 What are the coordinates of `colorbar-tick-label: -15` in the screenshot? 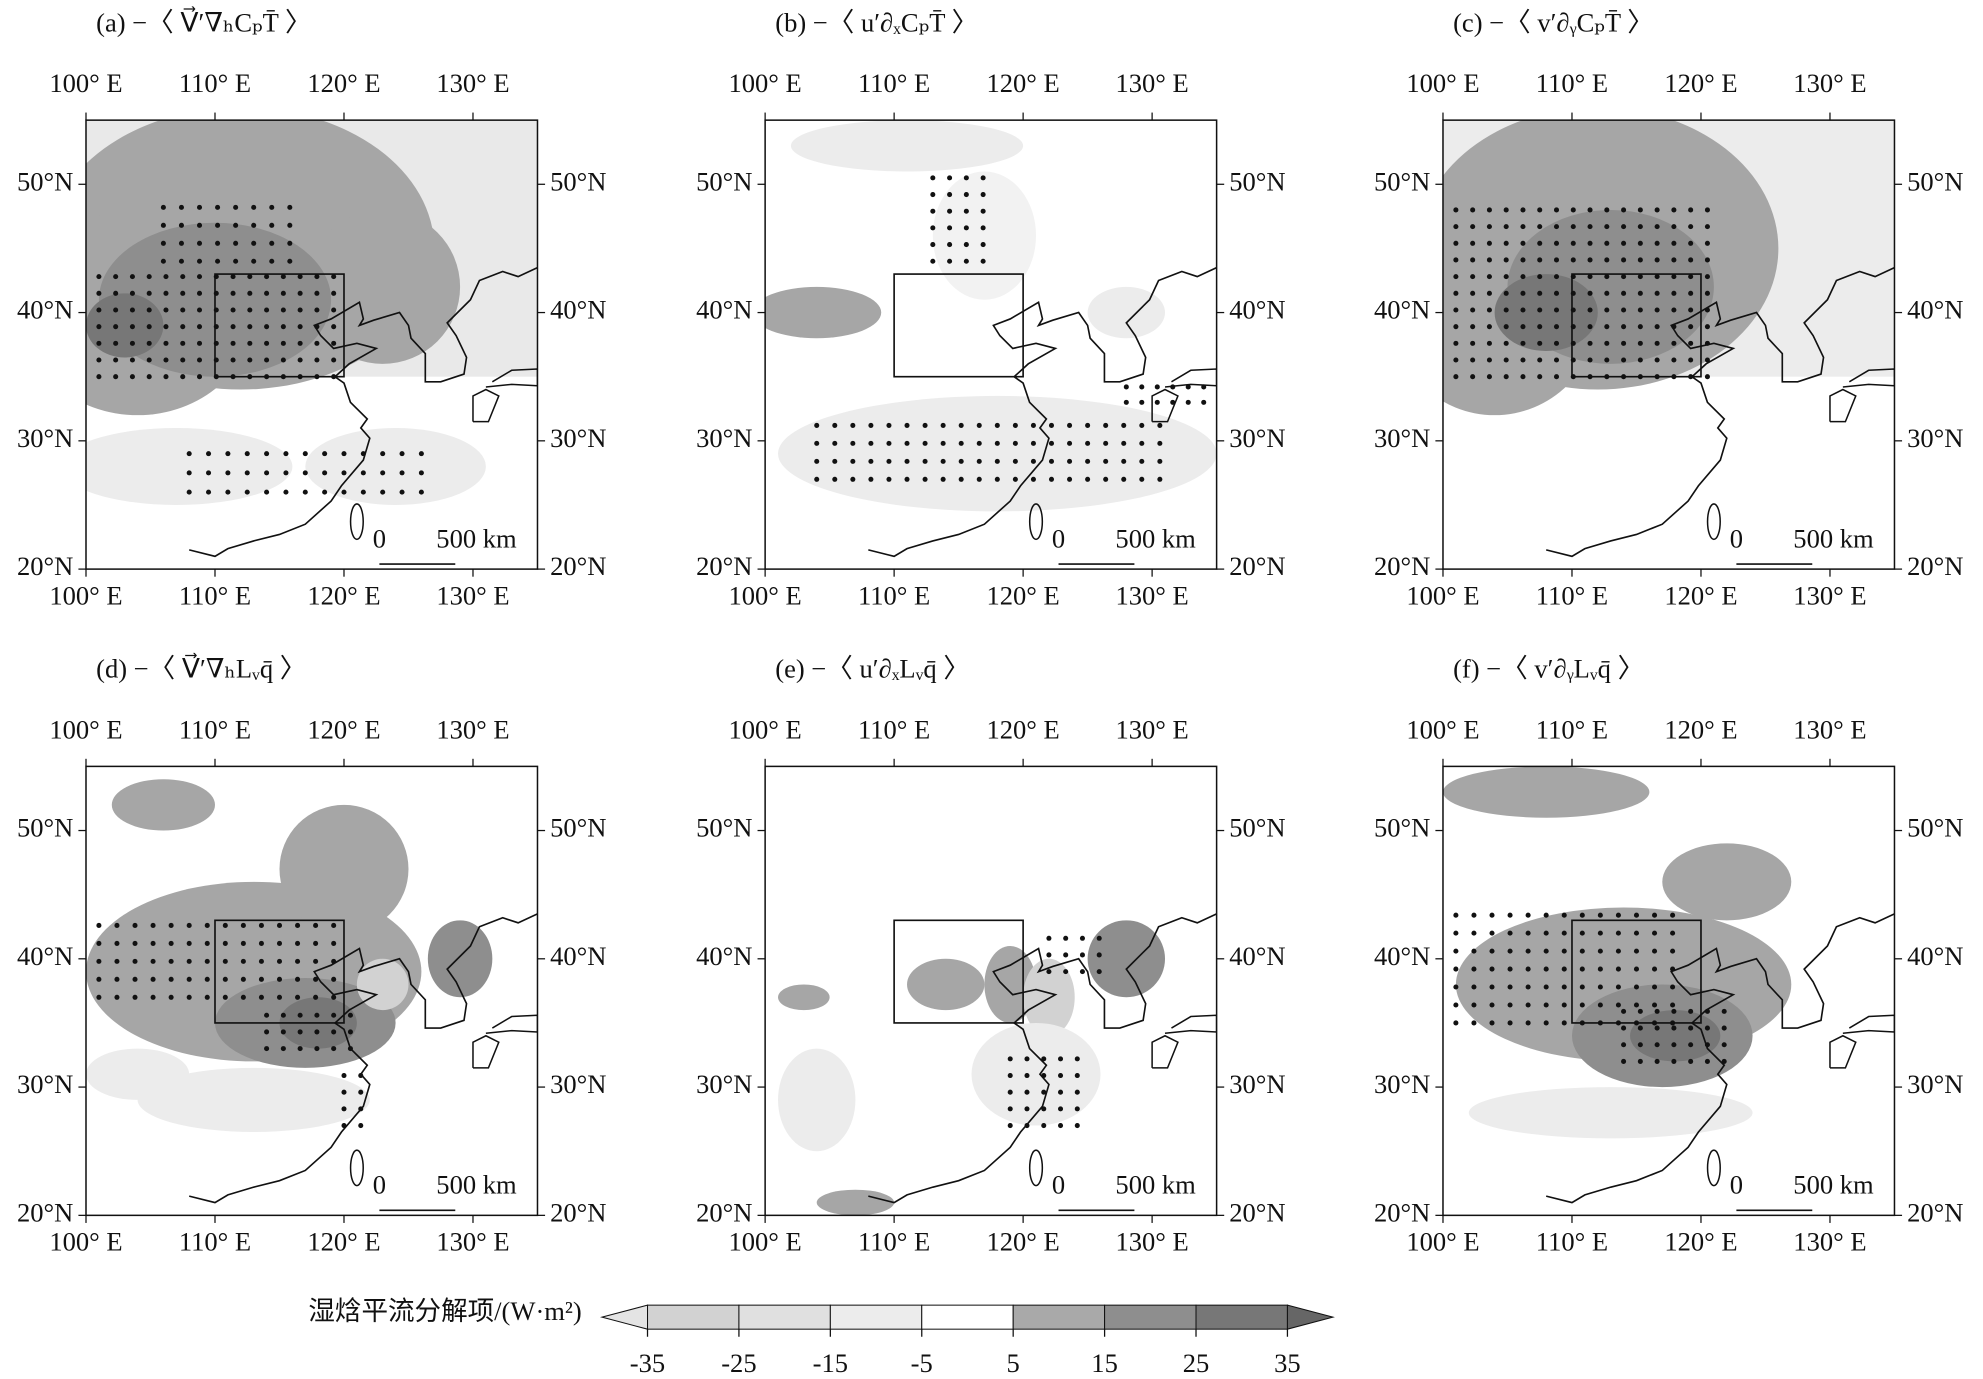 It's located at (830, 1363).